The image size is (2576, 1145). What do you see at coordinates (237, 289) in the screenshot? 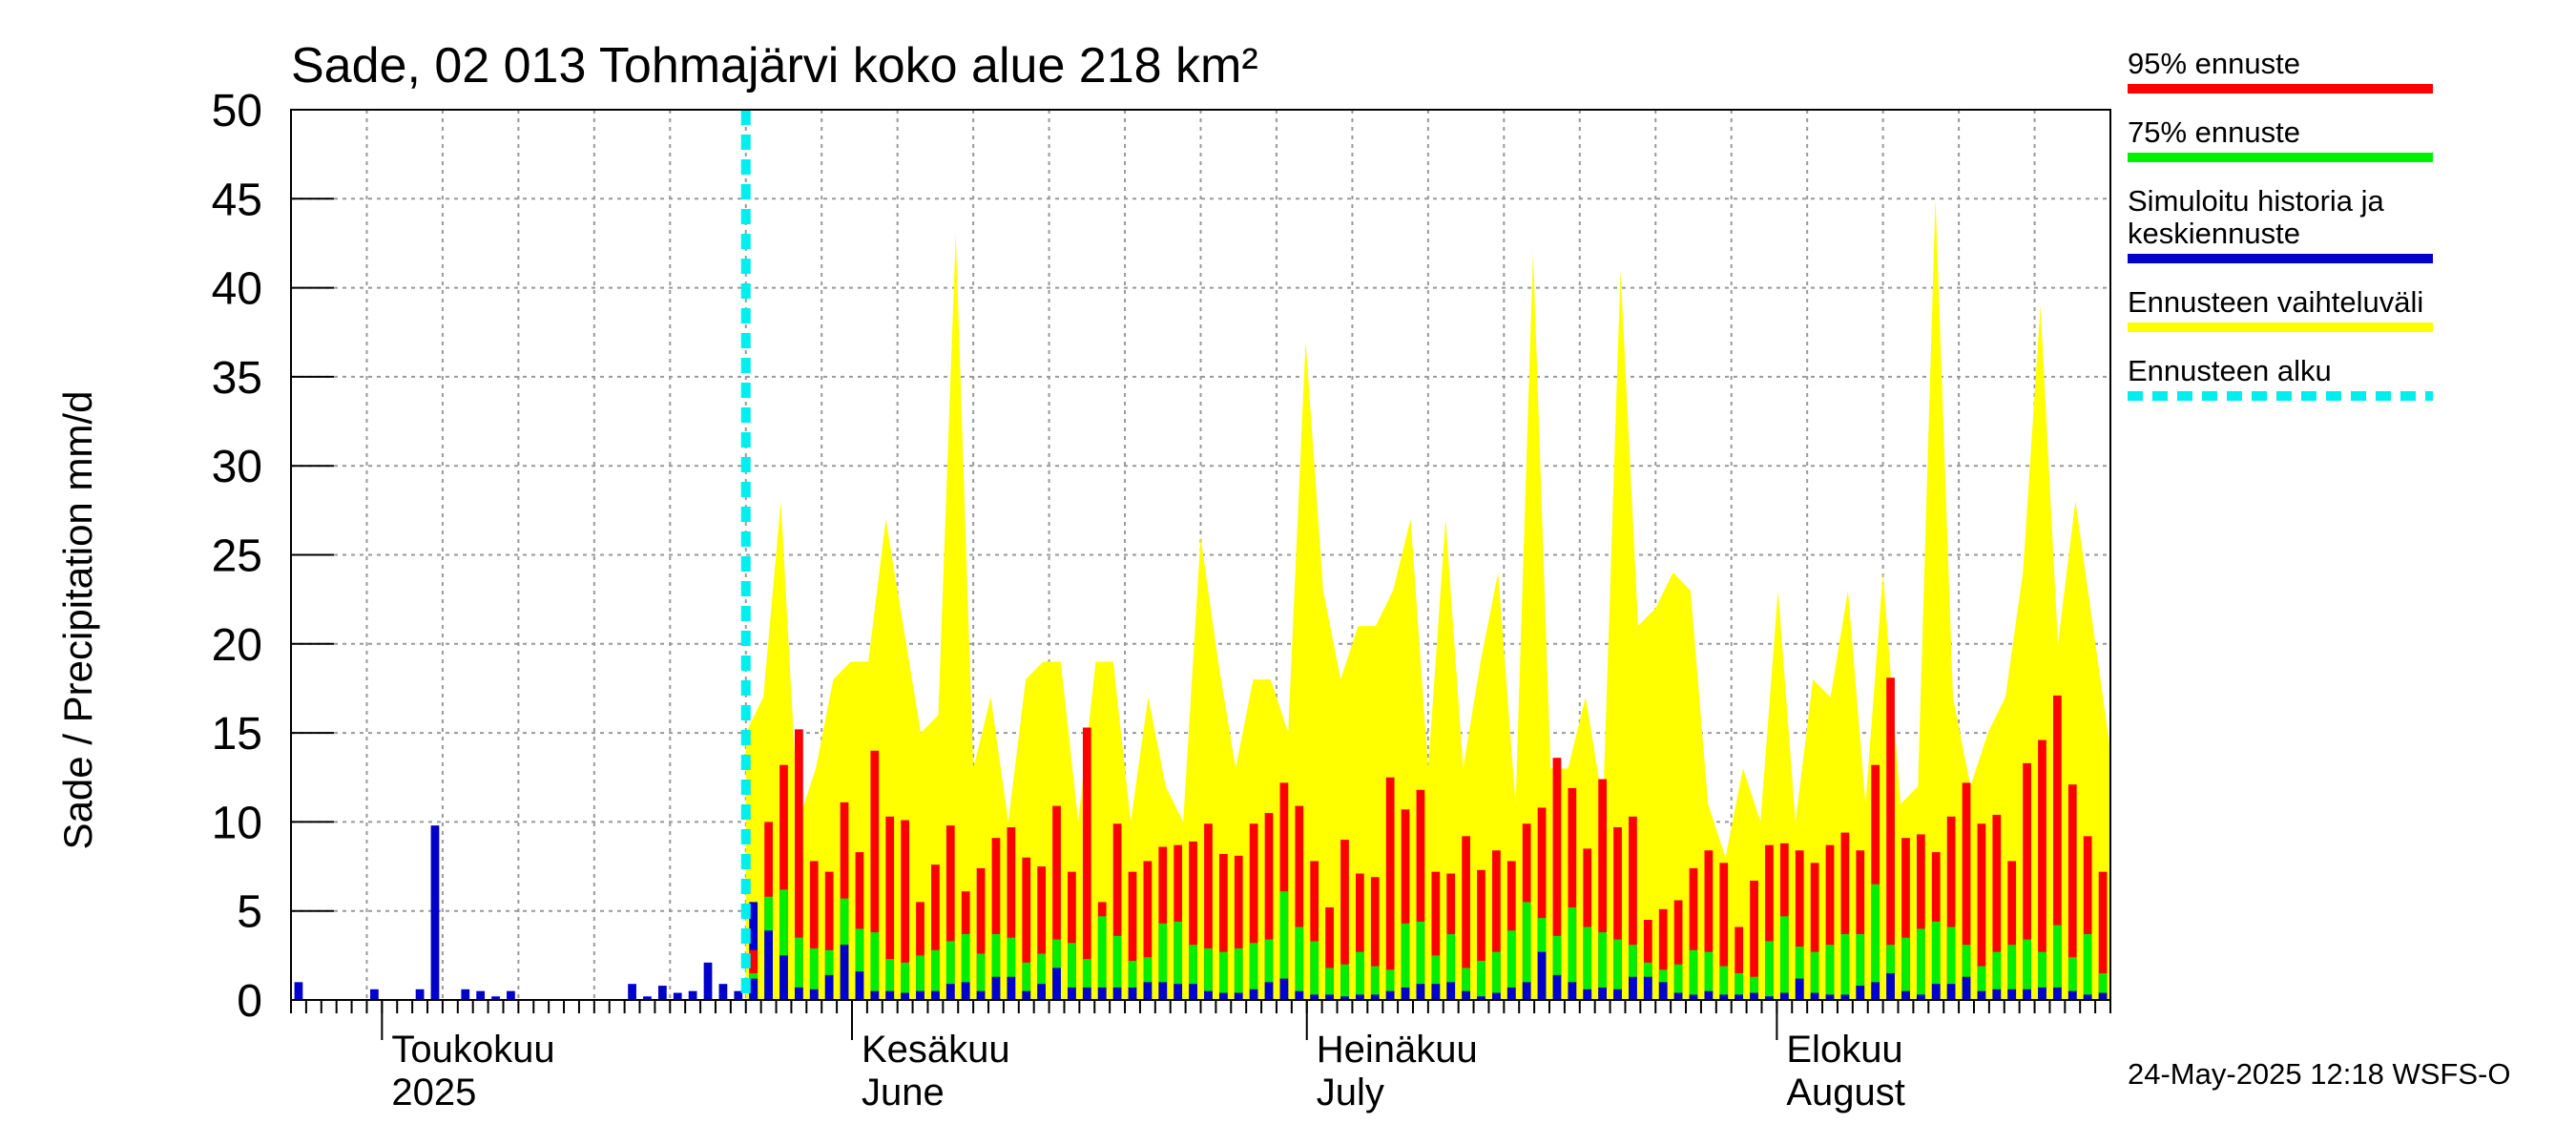
I see `y-tick-label: 40` at bounding box center [237, 289].